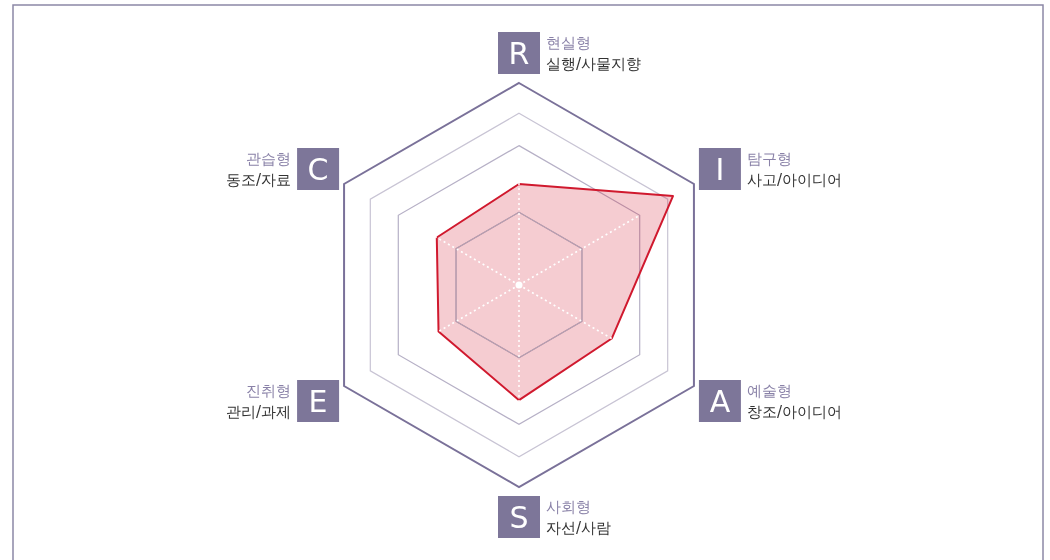  I want to click on spoke-label: A, so click(720, 401).